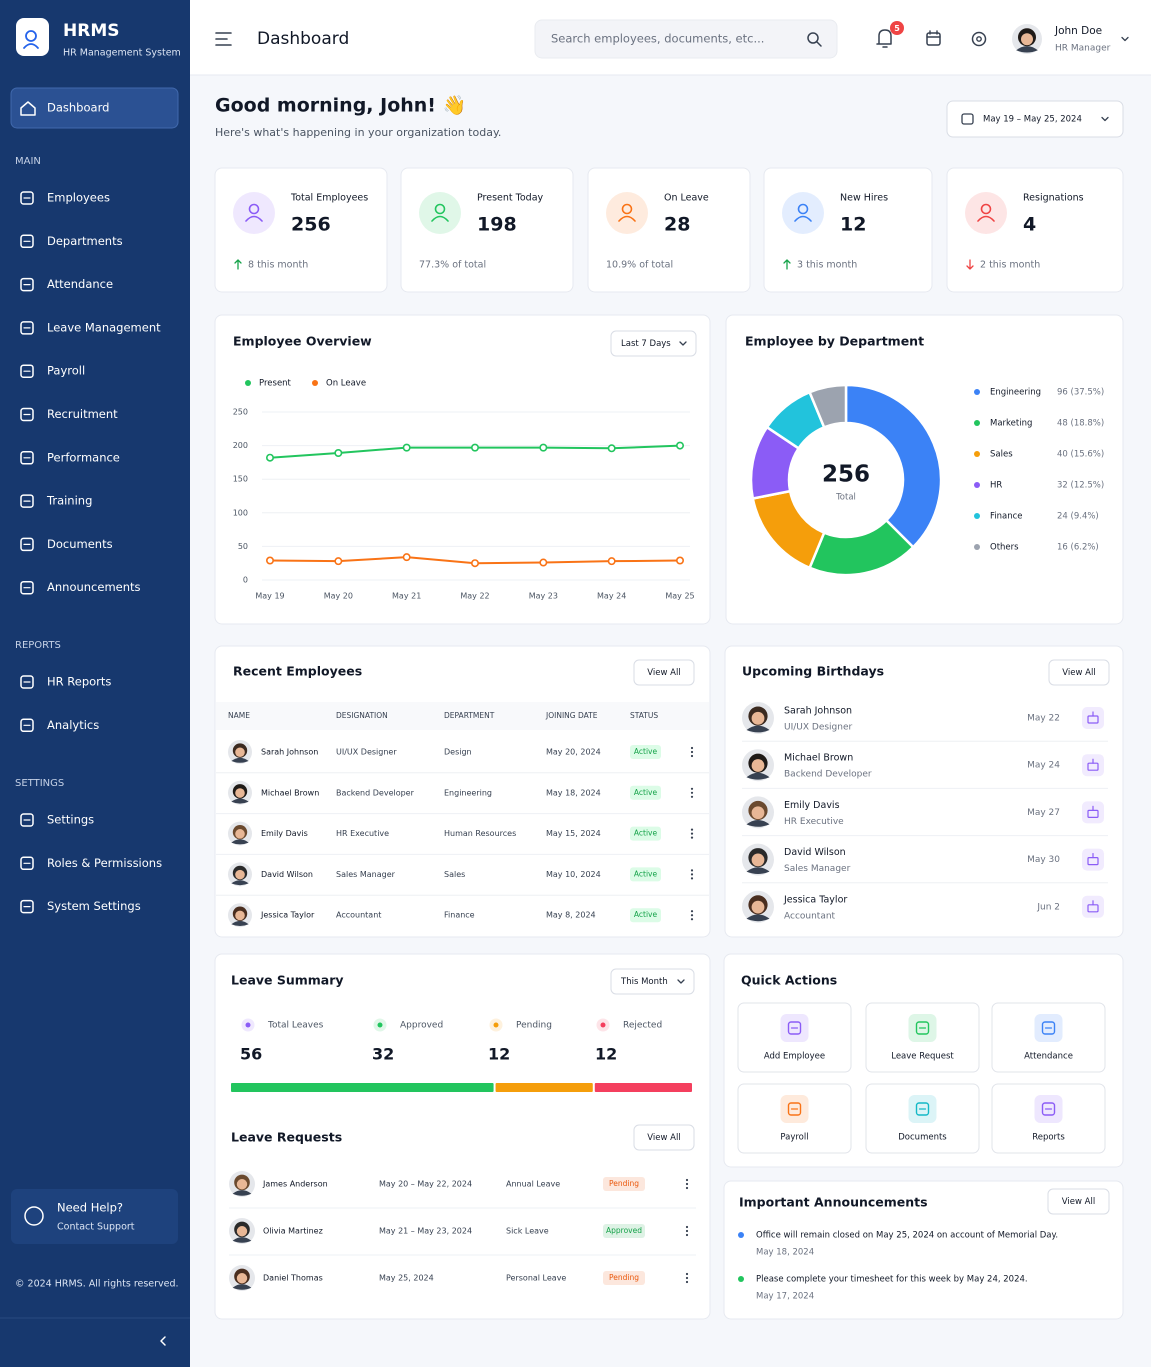 This screenshot has width=1151, height=1367. What do you see at coordinates (527, 1231) in the screenshot?
I see `cell: Sick Leave` at bounding box center [527, 1231].